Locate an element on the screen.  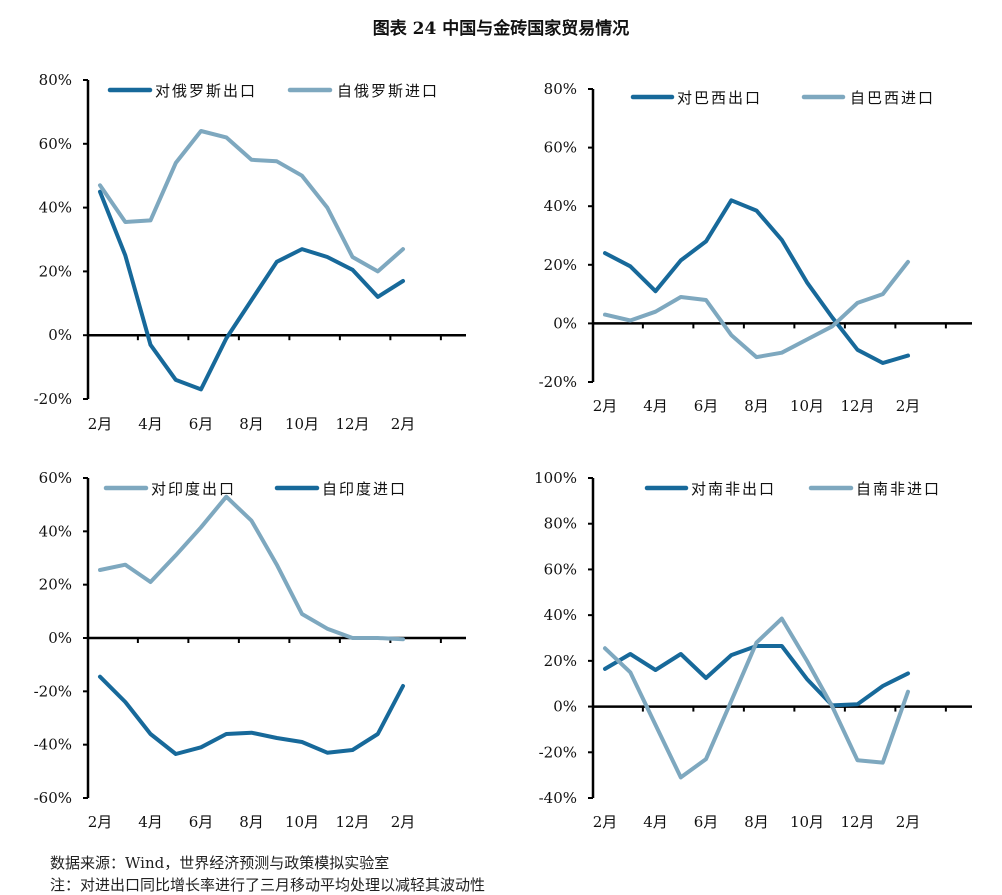
y-tick-label: 100% is located at coordinates (555, 478).